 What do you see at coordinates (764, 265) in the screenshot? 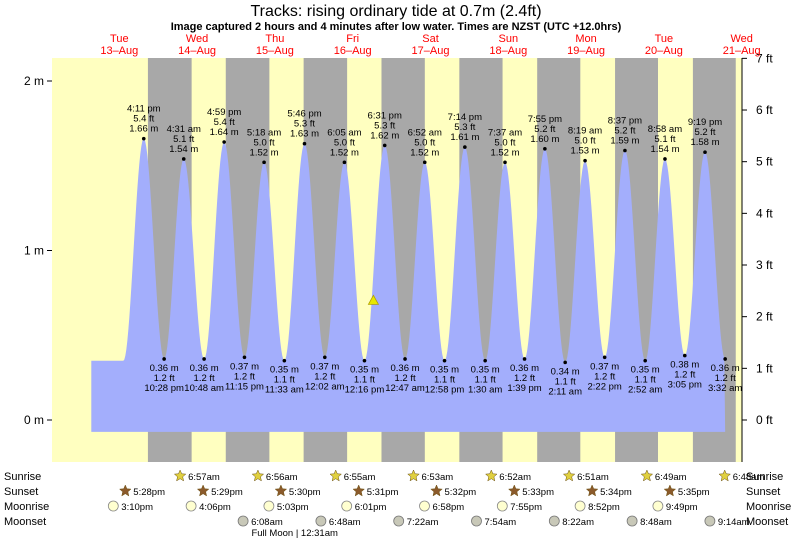
I see `y-right-tick-label: 3 ft` at bounding box center [764, 265].